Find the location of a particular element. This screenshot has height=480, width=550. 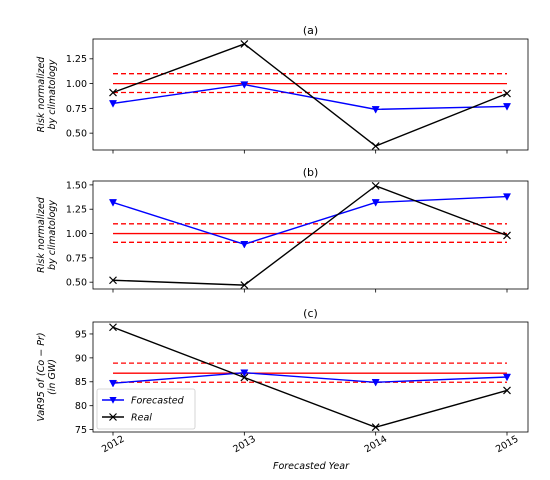

x-tick-label: 2012 is located at coordinates (113, 445).